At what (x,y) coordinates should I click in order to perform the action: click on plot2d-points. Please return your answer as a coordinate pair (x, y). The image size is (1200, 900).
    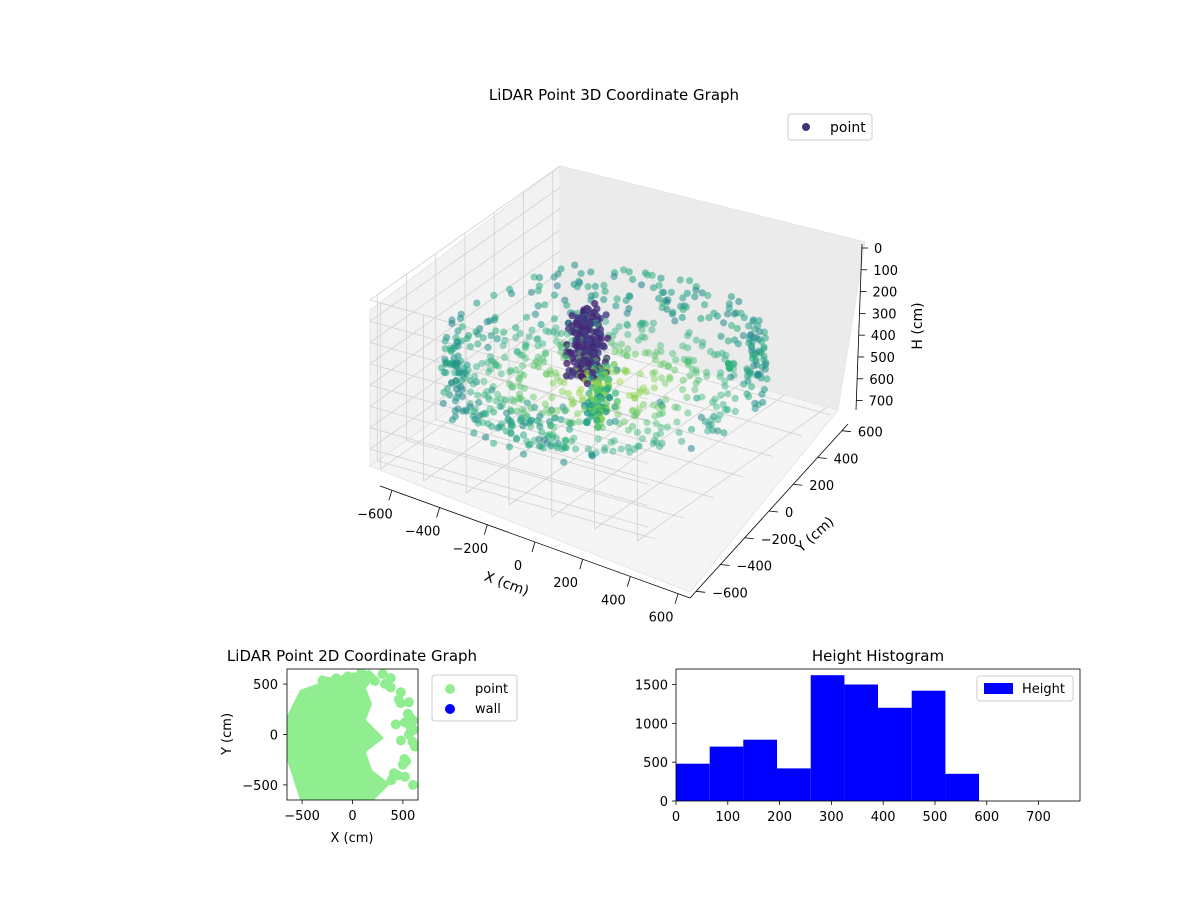
    Looking at the image, I should click on (352, 734).